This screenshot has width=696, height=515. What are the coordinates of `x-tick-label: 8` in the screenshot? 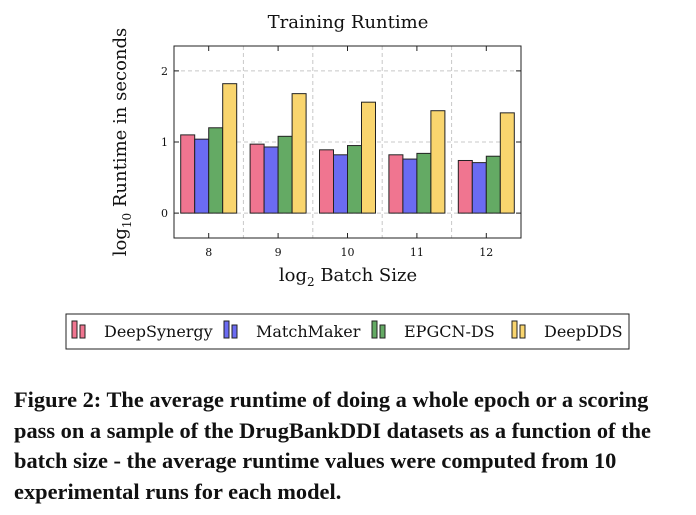 It's located at (208, 252).